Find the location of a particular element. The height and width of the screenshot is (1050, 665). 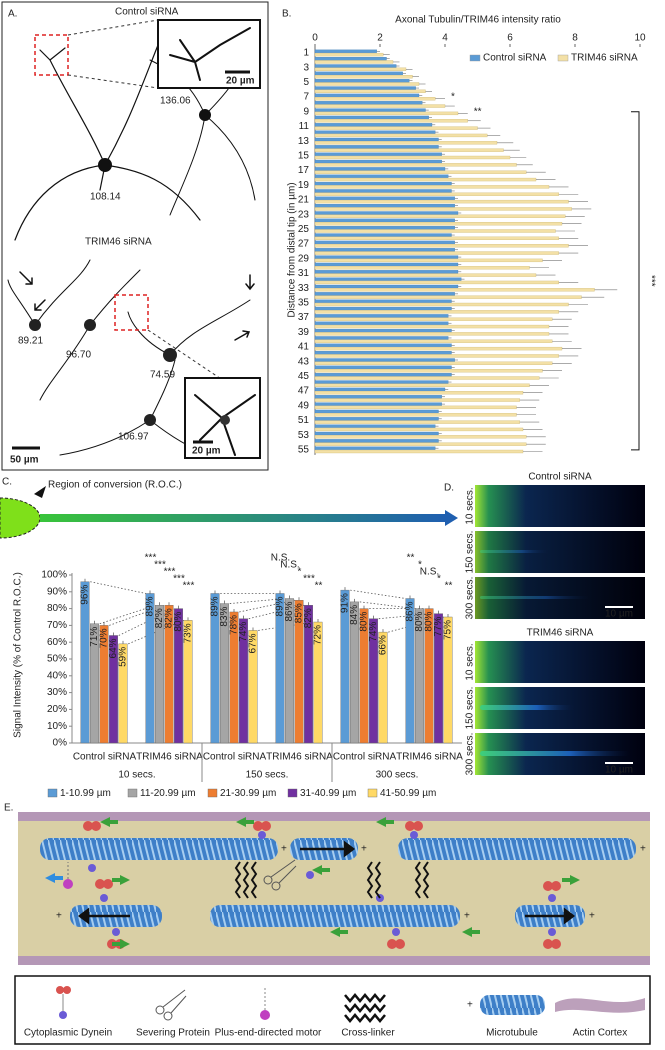

y-tick-label: 33 is located at coordinates (304, 288).